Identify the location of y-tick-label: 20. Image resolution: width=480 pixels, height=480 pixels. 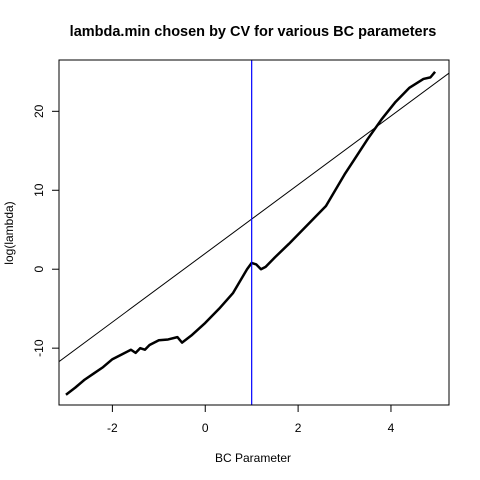
(39, 111).